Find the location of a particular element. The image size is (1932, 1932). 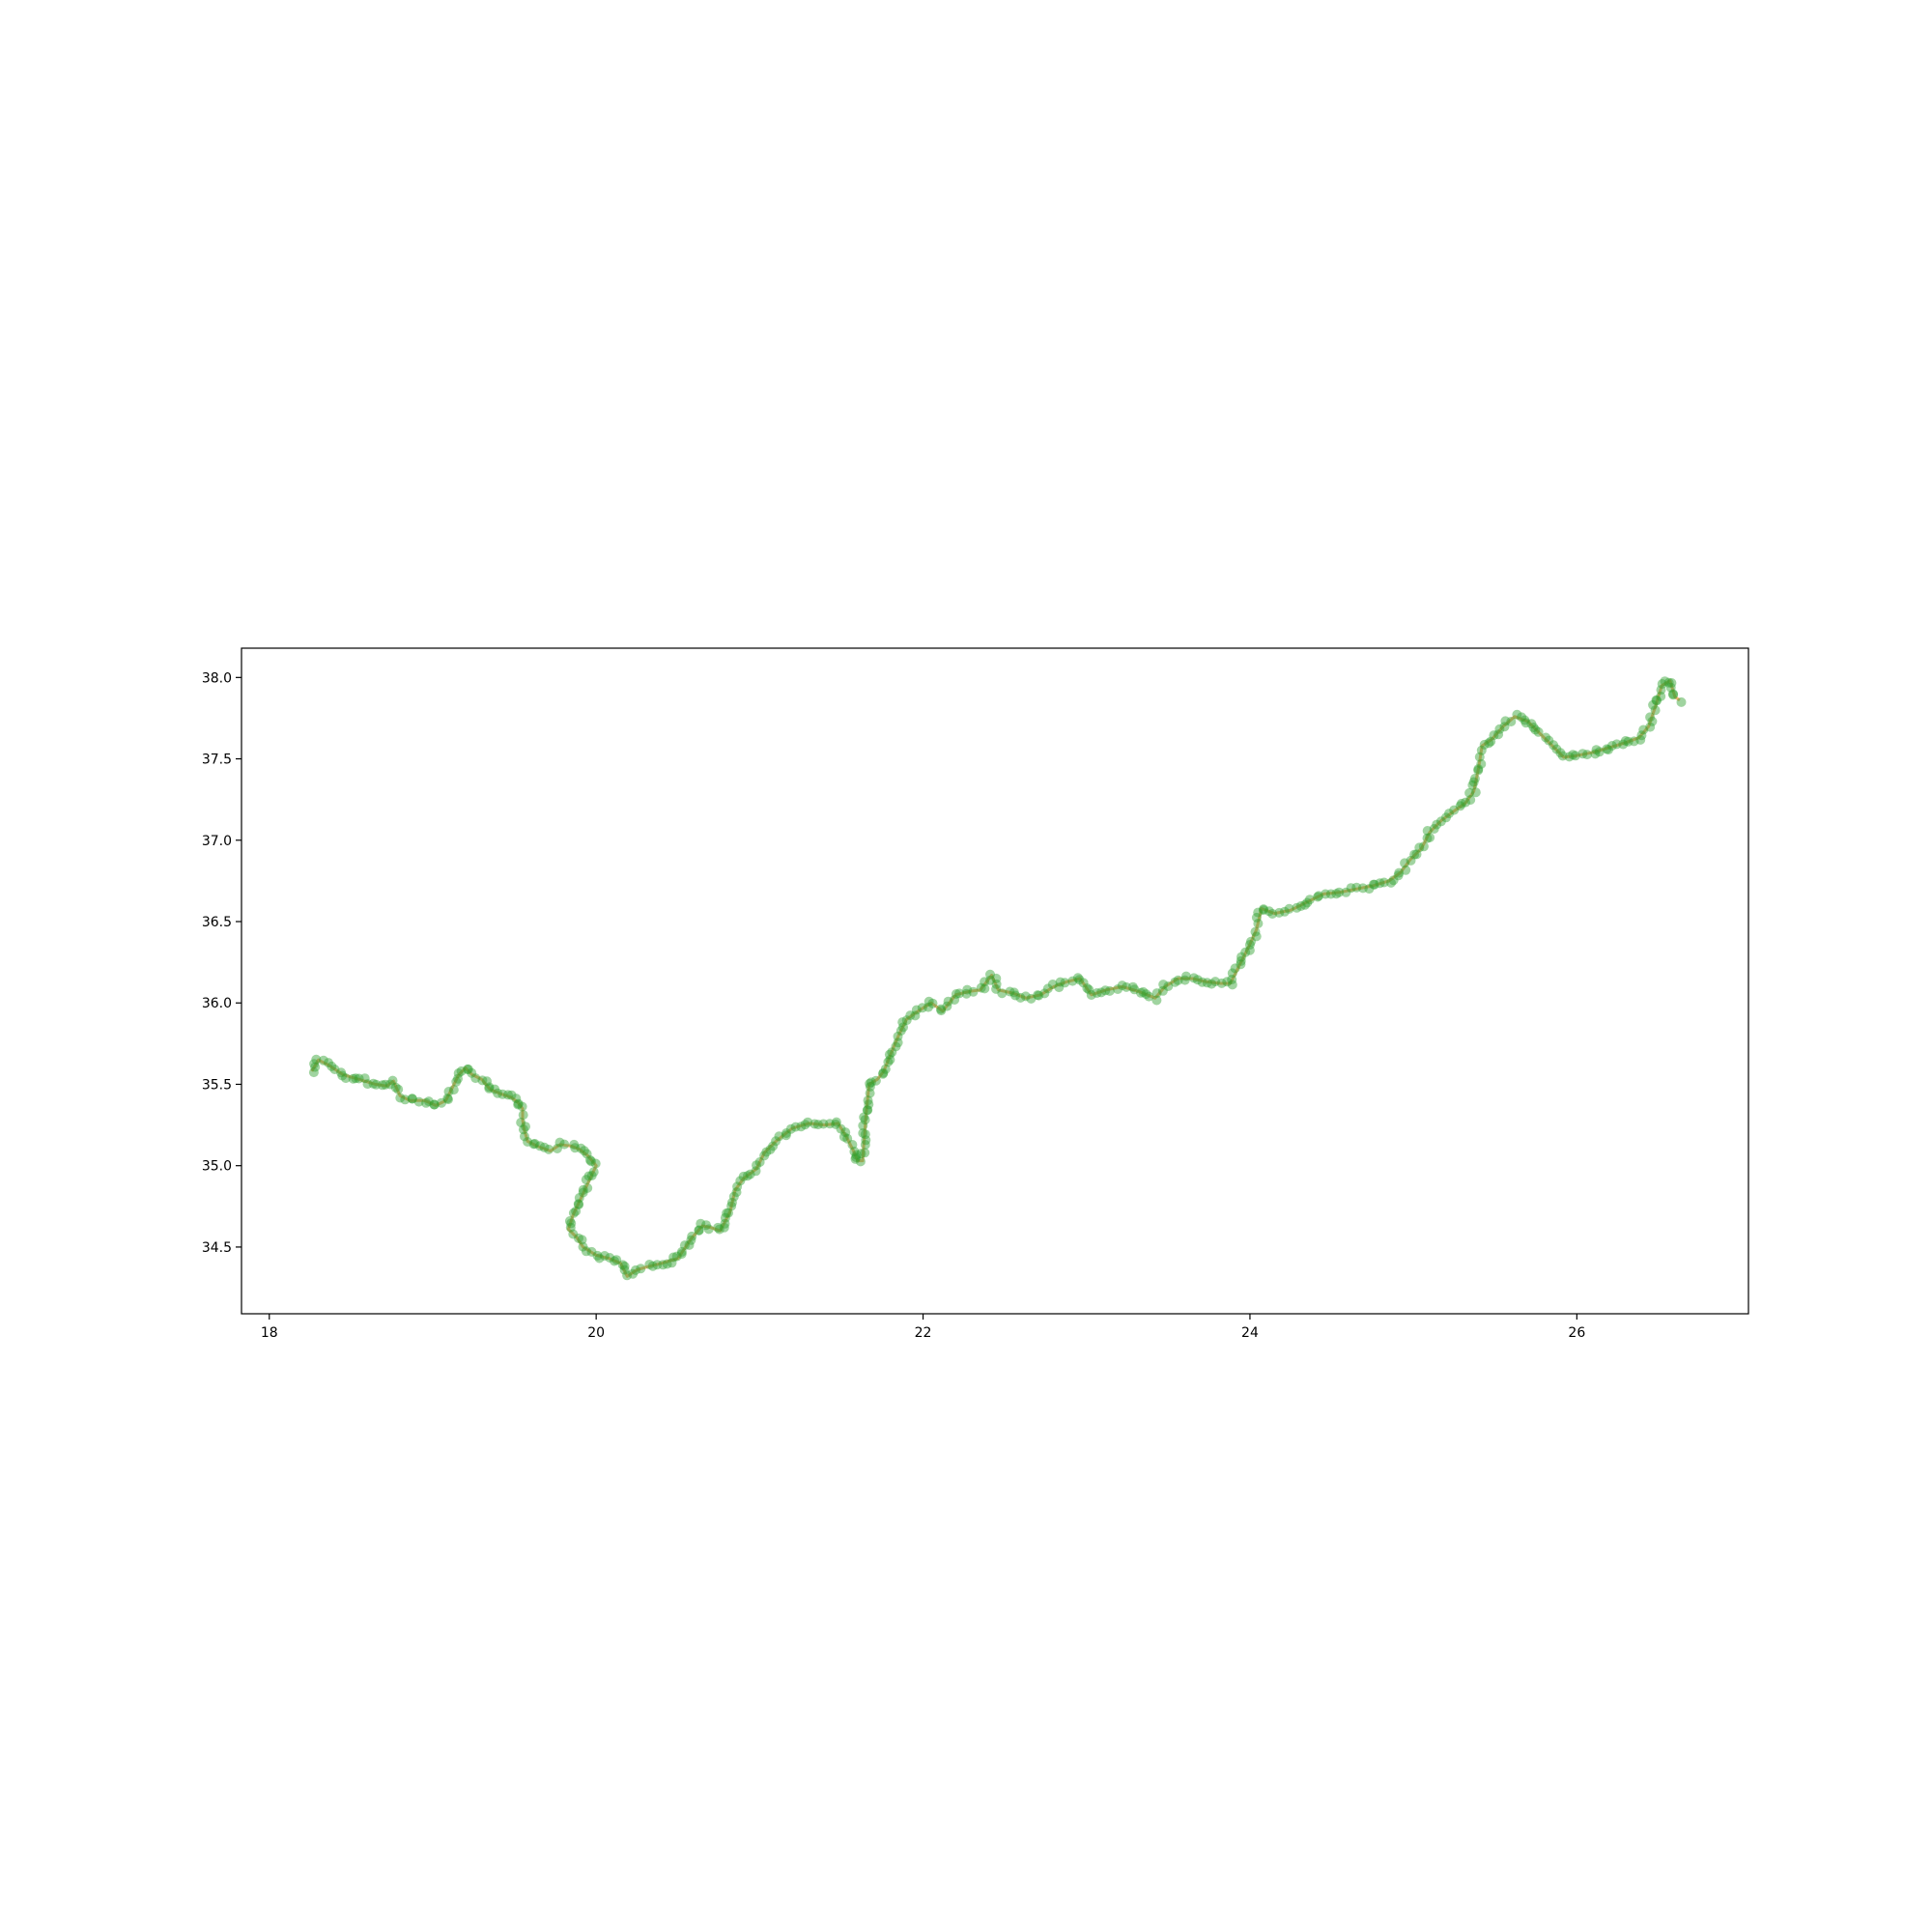

x-tick-label-0: 18 is located at coordinates (269, 1333).